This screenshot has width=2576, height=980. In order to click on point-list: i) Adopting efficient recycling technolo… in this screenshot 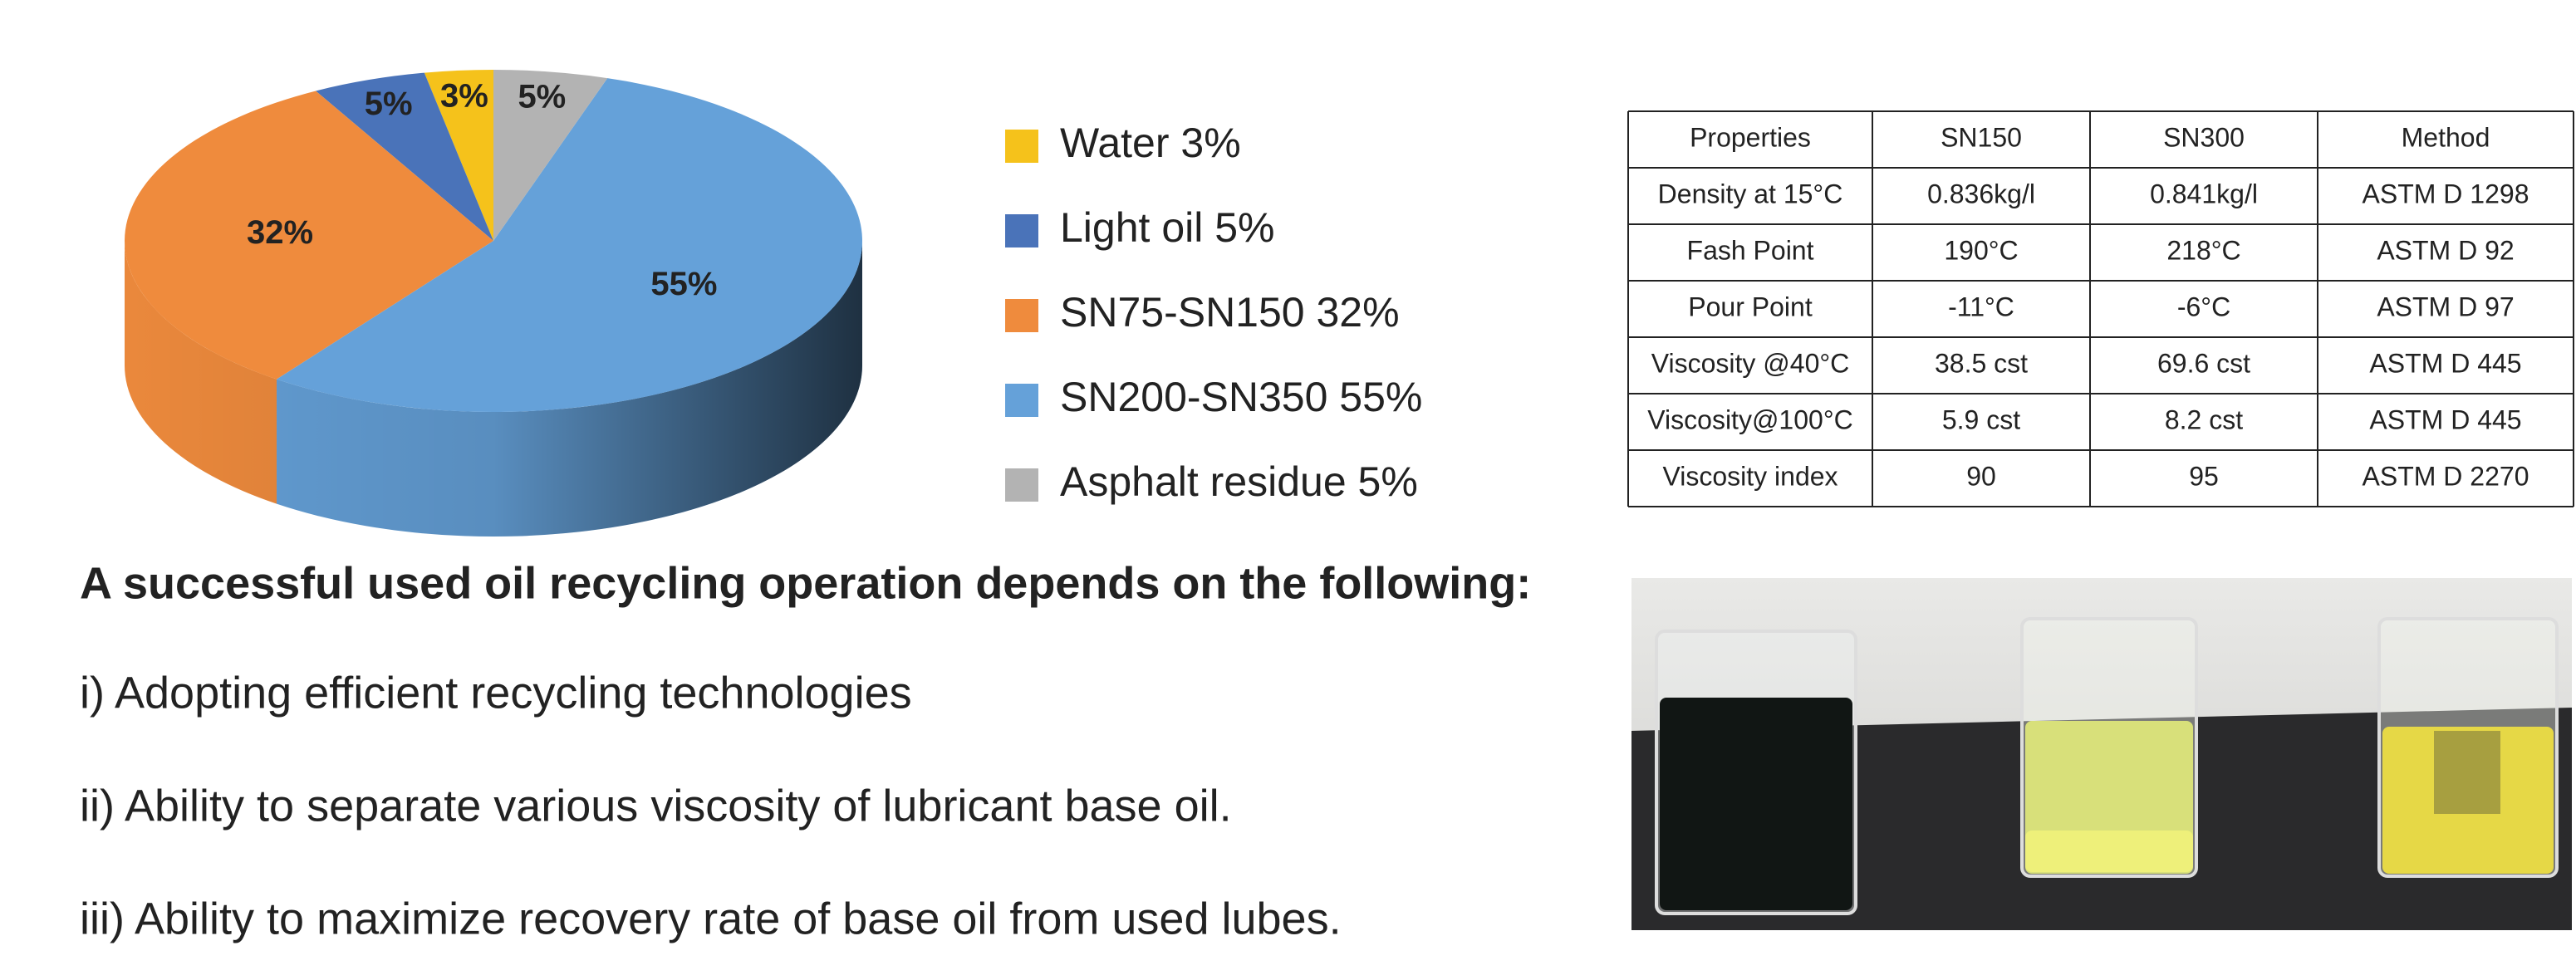, I will do `click(711, 805)`.